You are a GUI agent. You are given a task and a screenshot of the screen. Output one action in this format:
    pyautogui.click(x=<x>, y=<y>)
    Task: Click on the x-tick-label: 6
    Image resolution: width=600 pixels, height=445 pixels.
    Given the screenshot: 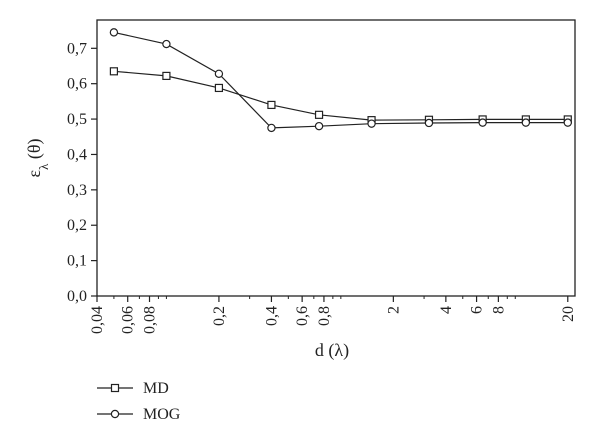 What is the action you would take?
    pyautogui.click(x=477, y=310)
    